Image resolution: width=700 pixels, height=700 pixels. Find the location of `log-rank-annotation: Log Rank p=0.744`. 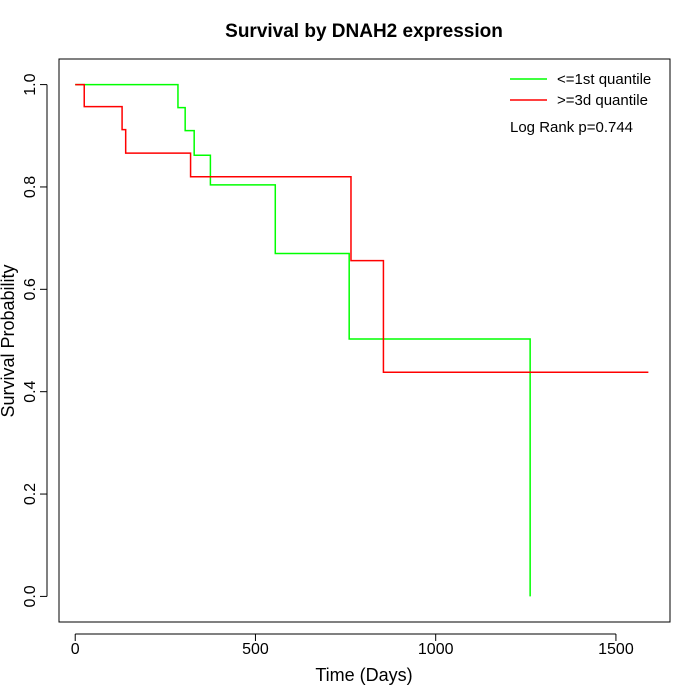

log-rank-annotation: Log Rank p=0.744 is located at coordinates (571, 127).